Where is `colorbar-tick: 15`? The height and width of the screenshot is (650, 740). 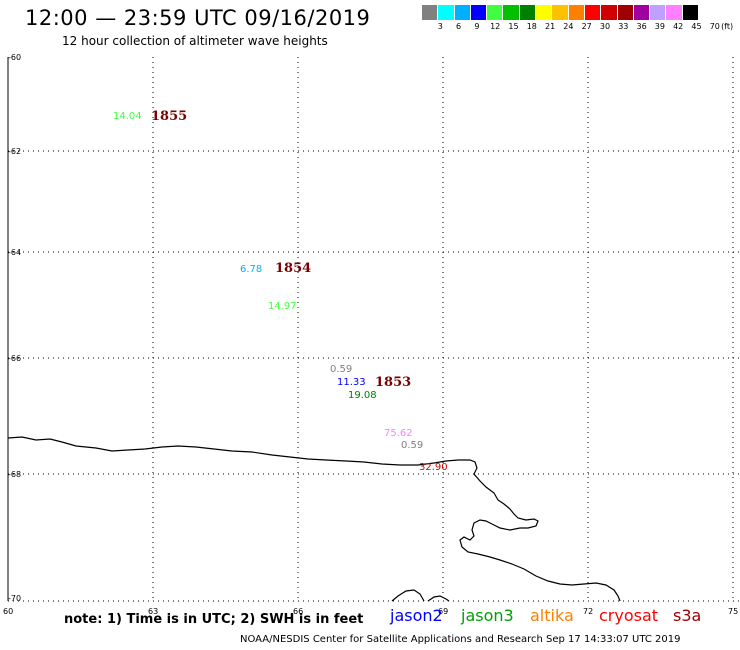 colorbar-tick: 15 is located at coordinates (513, 26).